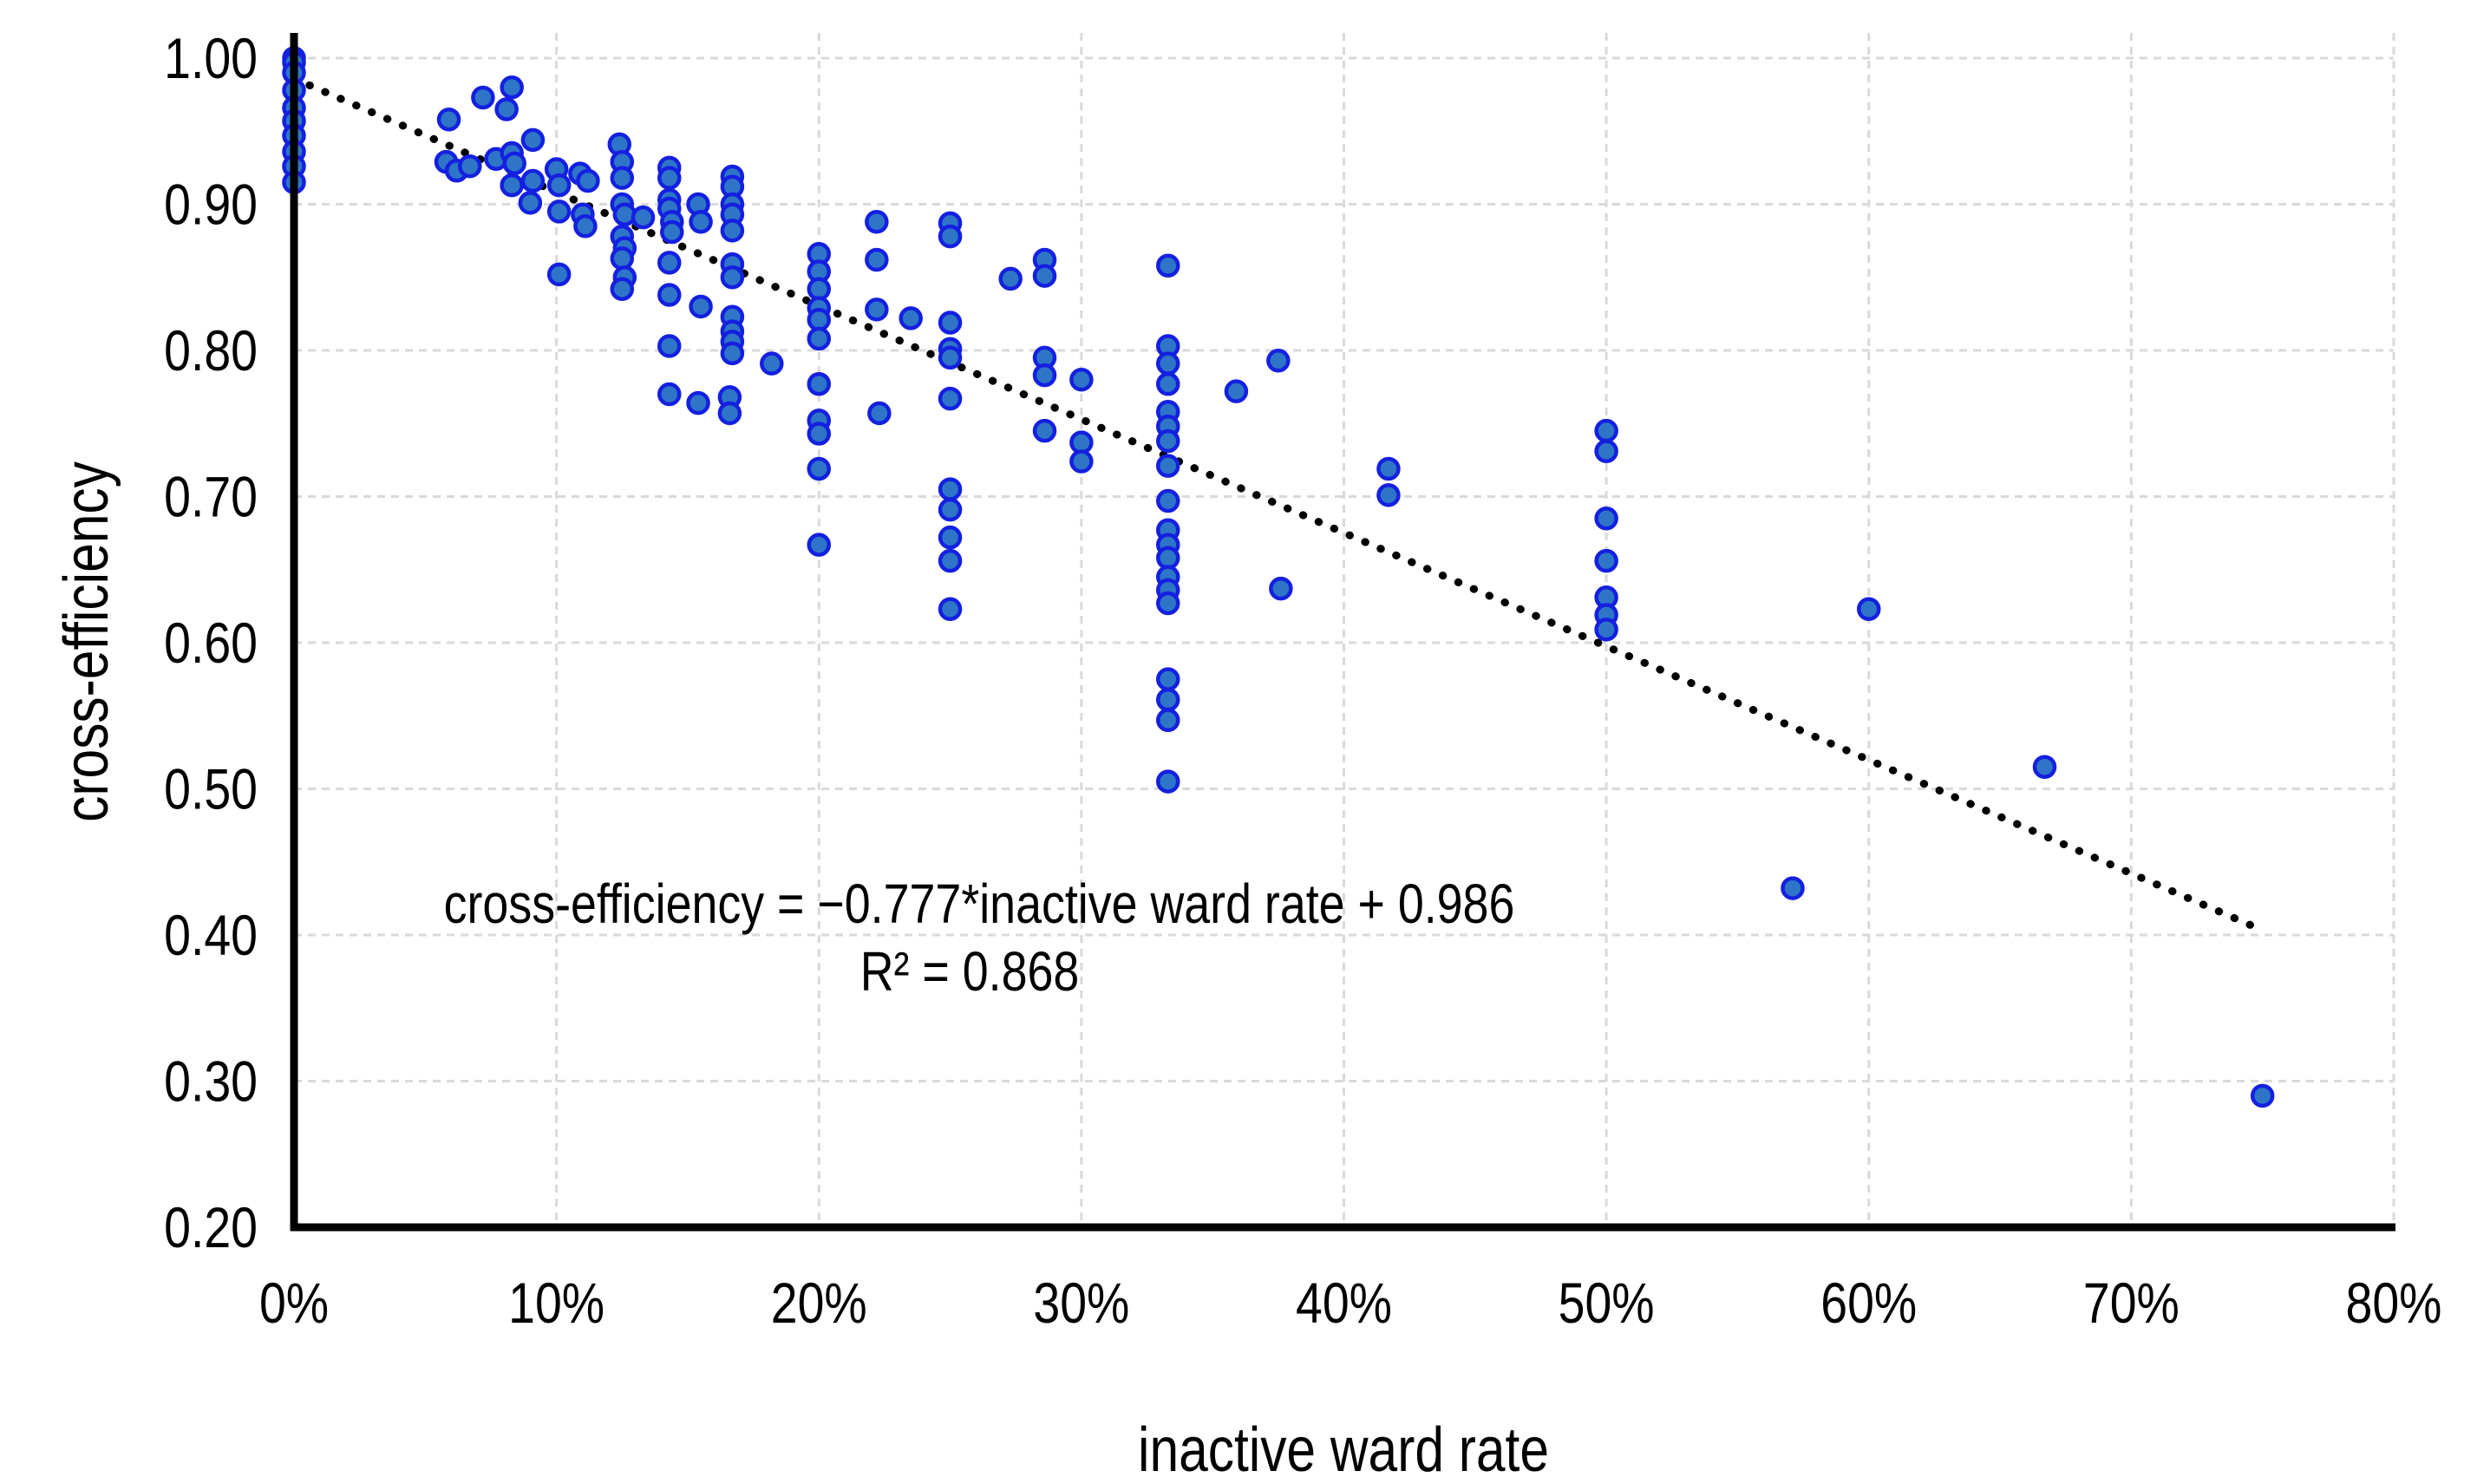 This screenshot has height=1484, width=2477. I want to click on x-tick-label: 50%, so click(1607, 1304).